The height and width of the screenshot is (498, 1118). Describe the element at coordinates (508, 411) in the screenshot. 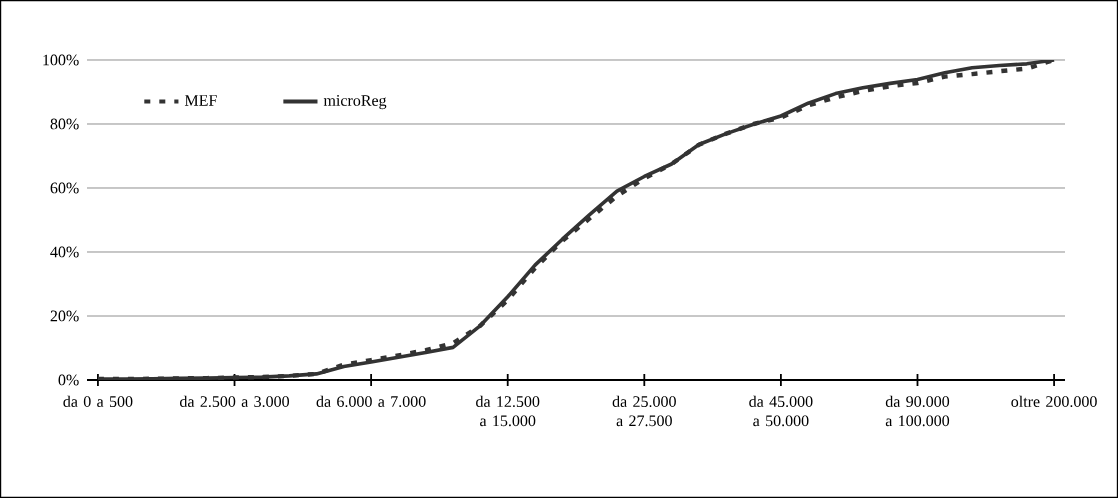

I see `x-tick-label: da 12.500 a 15.000` at that location.